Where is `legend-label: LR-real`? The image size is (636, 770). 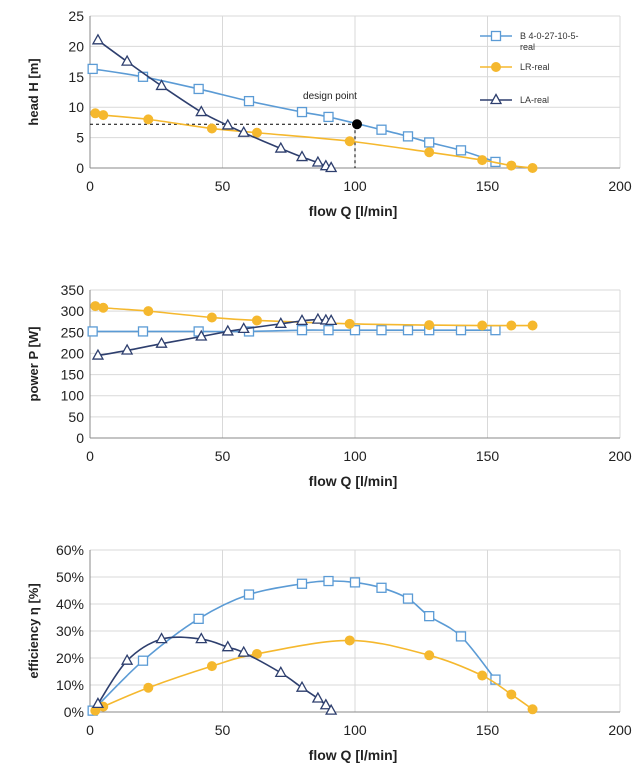 legend-label: LR-real is located at coordinates (535, 67).